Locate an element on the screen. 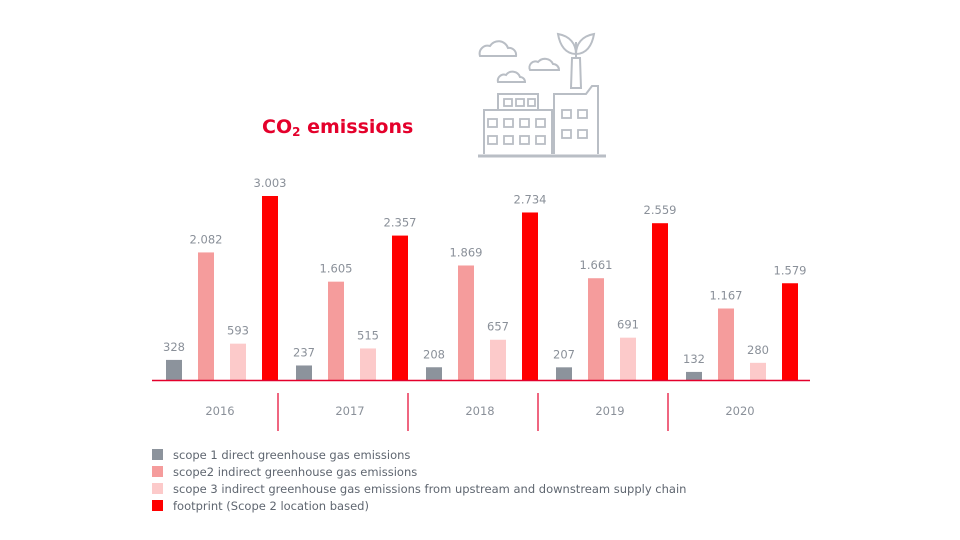 The height and width of the screenshot is (540, 960). data-label-2020-series-1: 132 is located at coordinates (694, 359).